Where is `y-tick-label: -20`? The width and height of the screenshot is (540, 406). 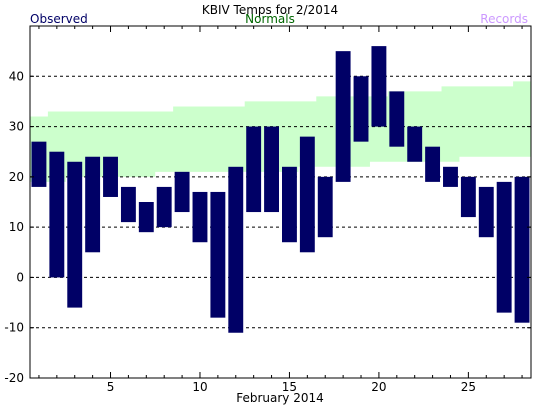
y-tick-label: -20 is located at coordinates (14, 378).